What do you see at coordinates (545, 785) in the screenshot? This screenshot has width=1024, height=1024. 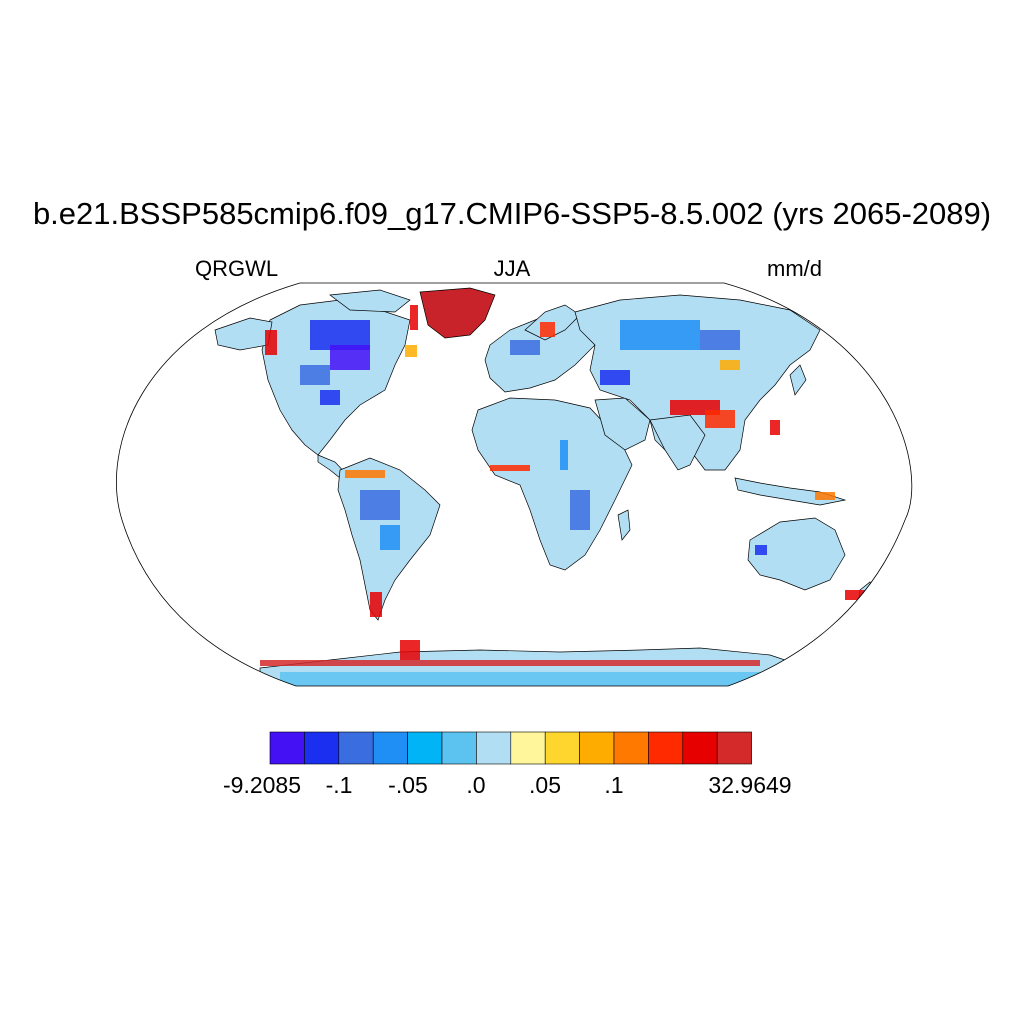 I see `colorbar-label: .05` at bounding box center [545, 785].